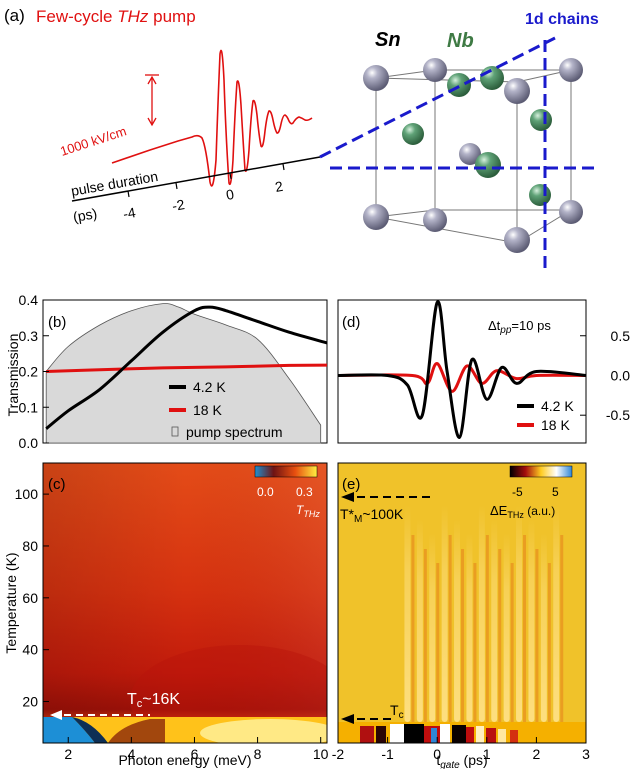 Image resolution: width=634 pixels, height=769 pixels. Describe the element at coordinates (522, 511) in the screenshot. I see `colorbar-label: ΔETHz (a.u.)` at that location.